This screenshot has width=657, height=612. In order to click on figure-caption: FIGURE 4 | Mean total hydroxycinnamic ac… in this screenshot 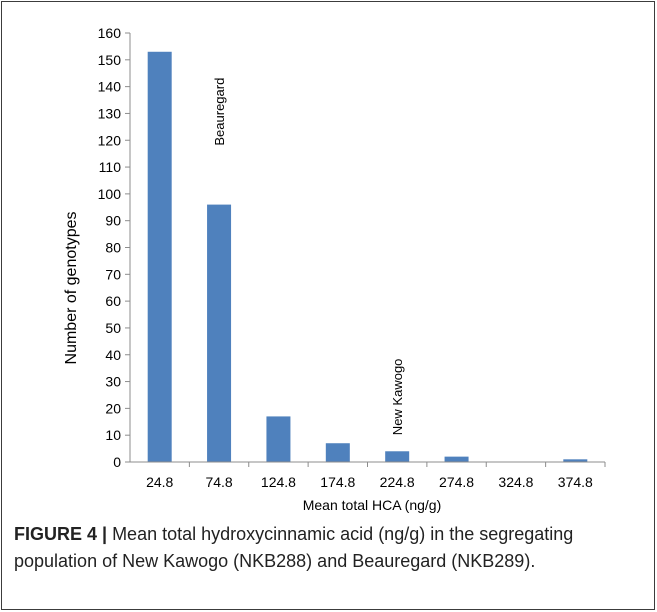, I will do `click(326, 548)`.